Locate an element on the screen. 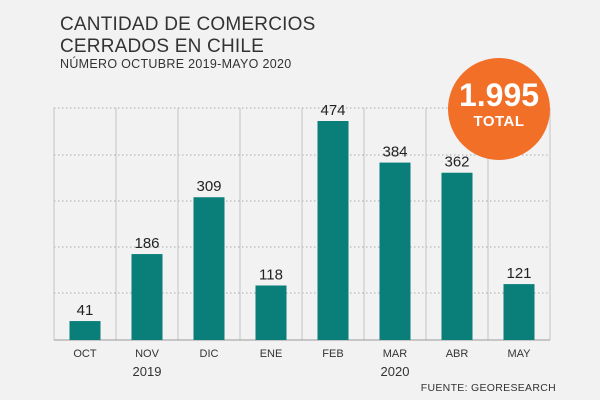 Image resolution: width=600 pixels, height=400 pixels. chart-subtitle: NÚMERO OCTUBRE 2019-MAYO 2020 is located at coordinates (176, 64).